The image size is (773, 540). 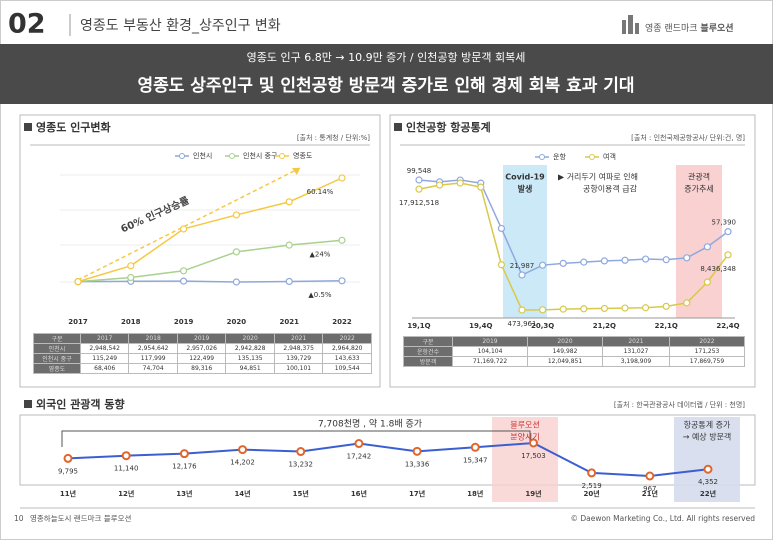 What do you see at coordinates (359, 493) in the screenshot?
I see `x-tick-label: 16년` at bounding box center [359, 493].